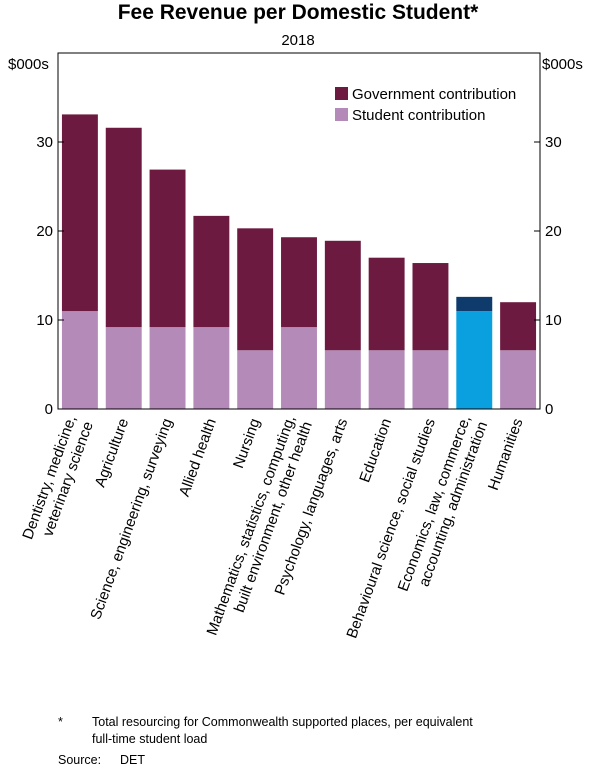  I want to click on footnote-text: full-time student load, so click(149, 739).